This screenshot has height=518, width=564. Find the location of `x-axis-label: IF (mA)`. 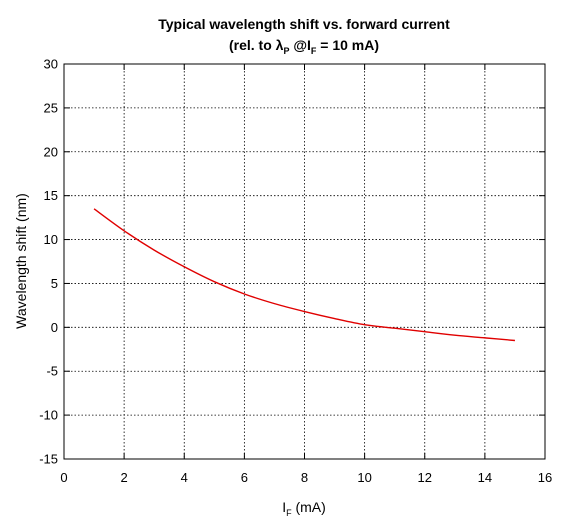

x-axis-label: IF (mA) is located at coordinates (304, 508).